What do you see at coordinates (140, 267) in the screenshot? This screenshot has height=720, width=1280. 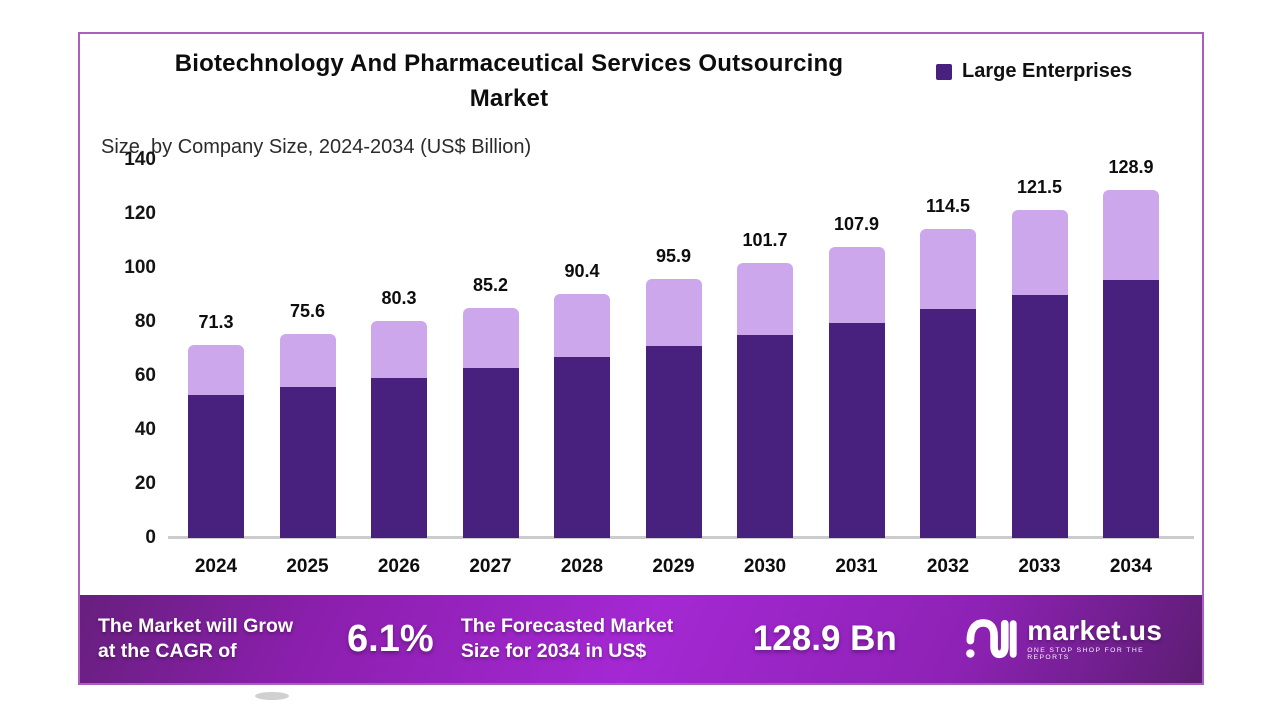 I see `y-axis-tick-label: 100` at bounding box center [140, 267].